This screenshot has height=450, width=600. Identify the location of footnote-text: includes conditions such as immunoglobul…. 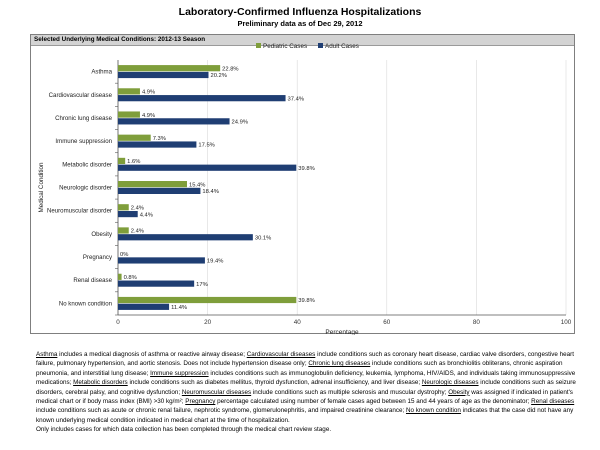
(306, 378).